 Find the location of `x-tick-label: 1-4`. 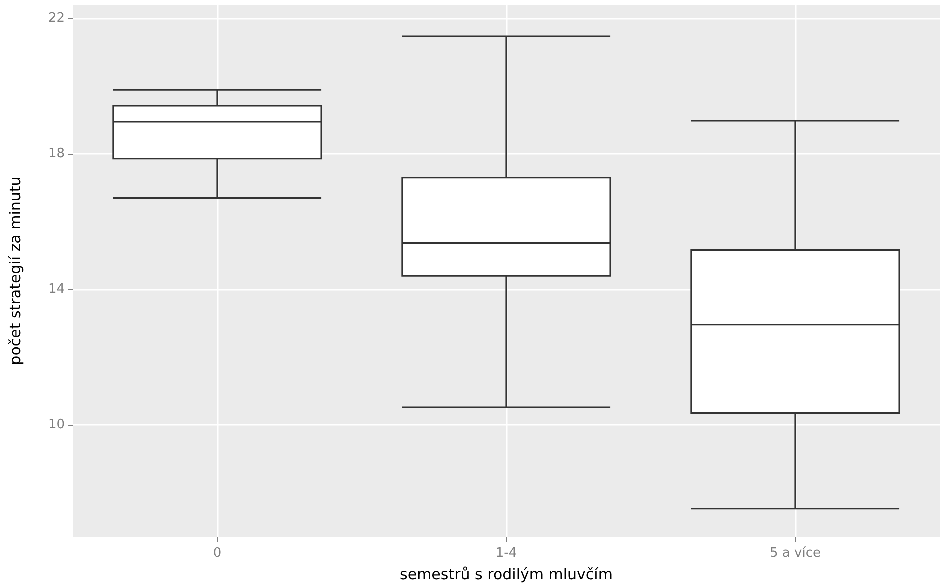

x-tick-label: 1-4 is located at coordinates (507, 553).